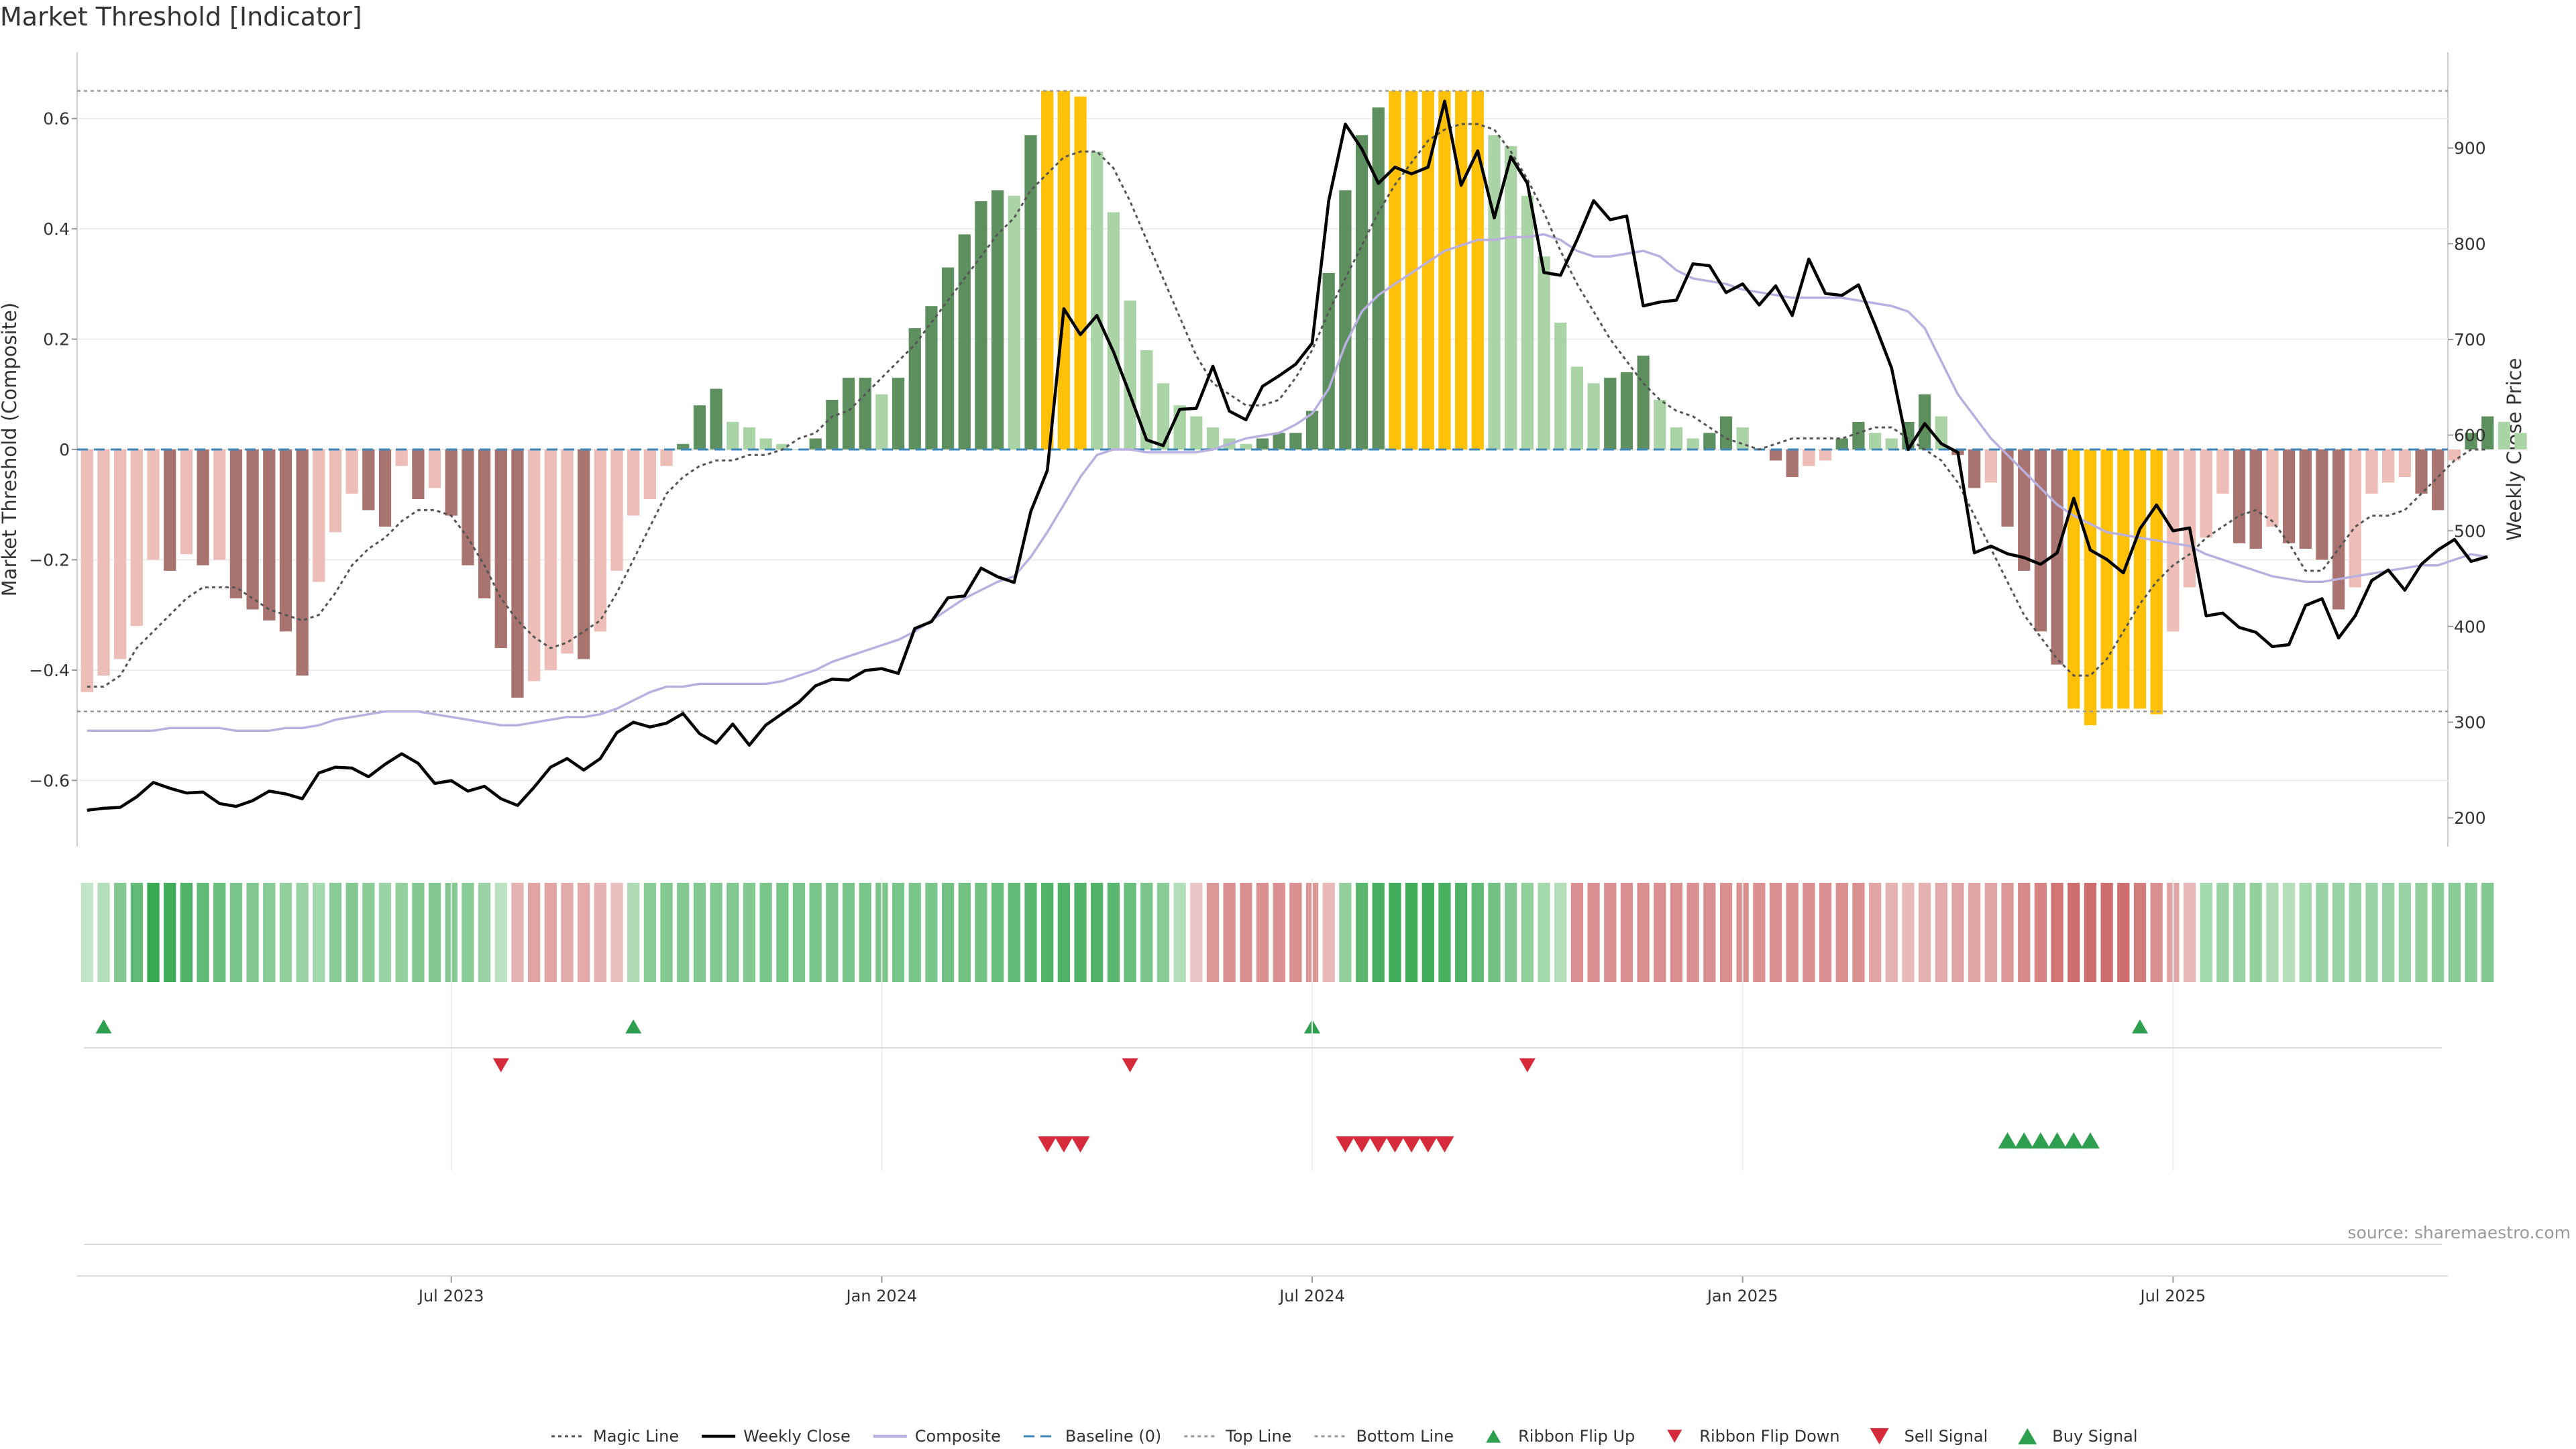  I want to click on ribbon-strip, so click(1287, 932).